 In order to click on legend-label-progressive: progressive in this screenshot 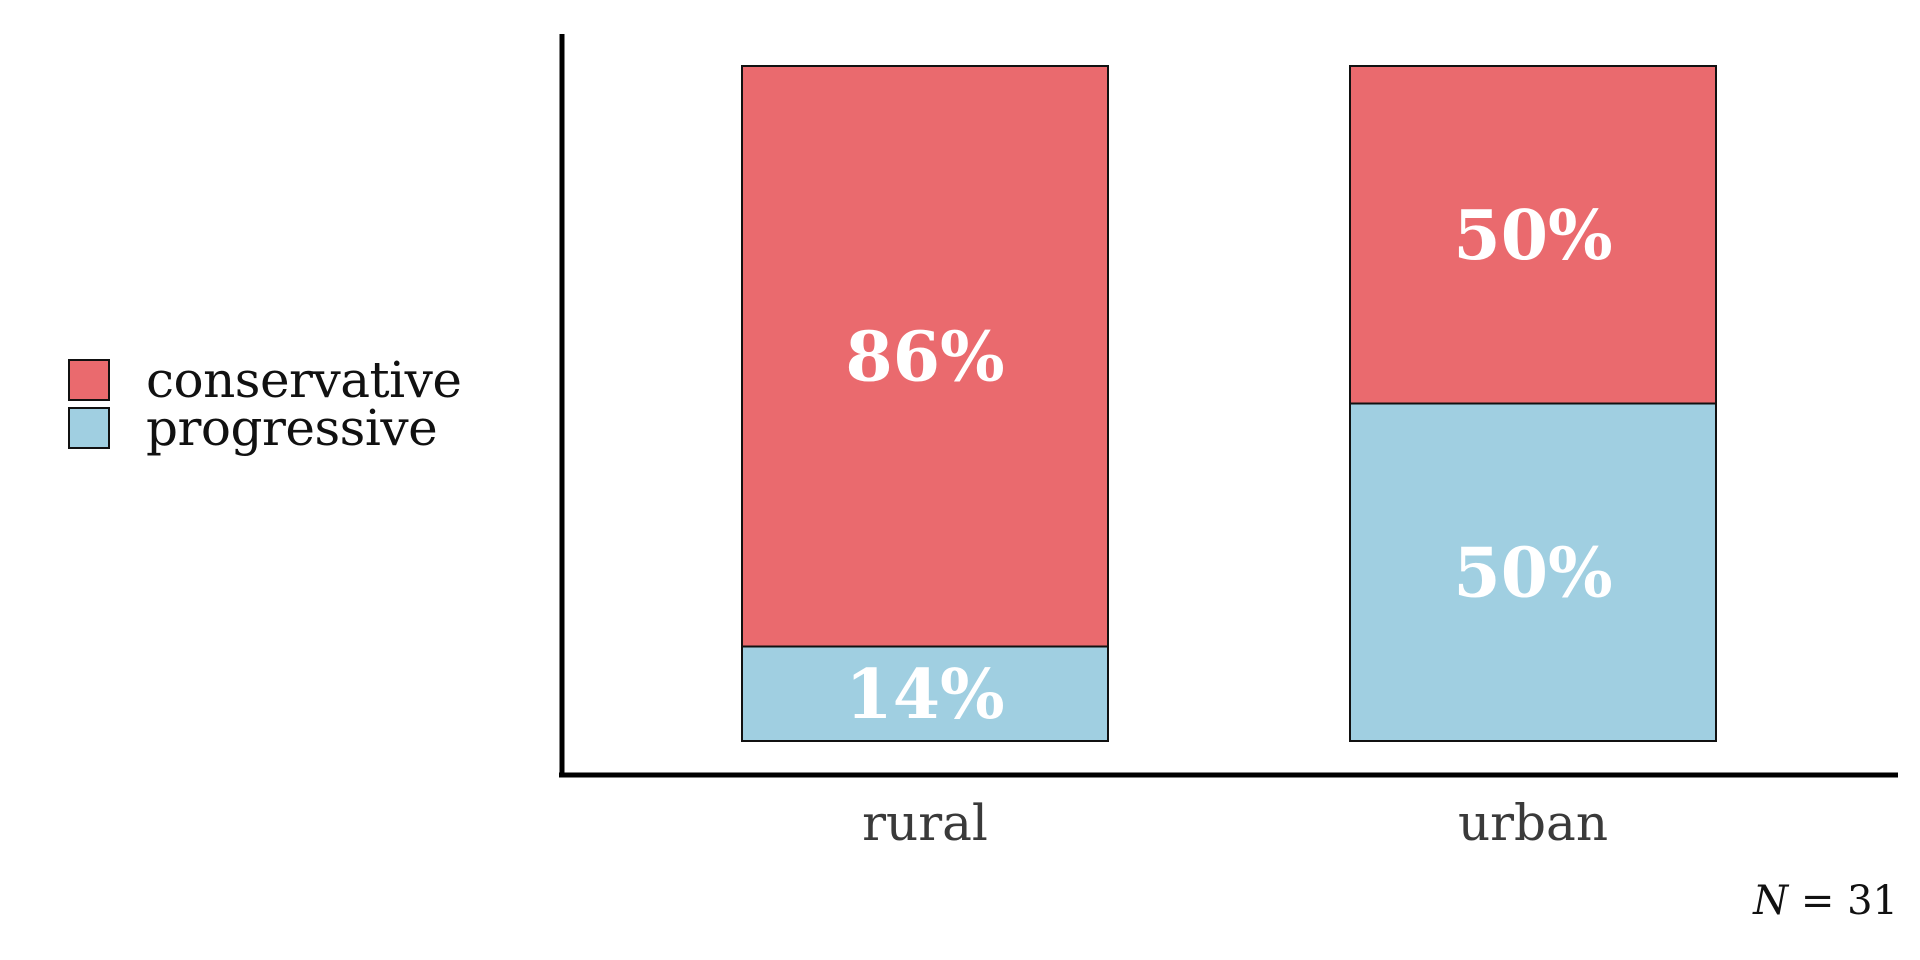, I will do `click(292, 428)`.